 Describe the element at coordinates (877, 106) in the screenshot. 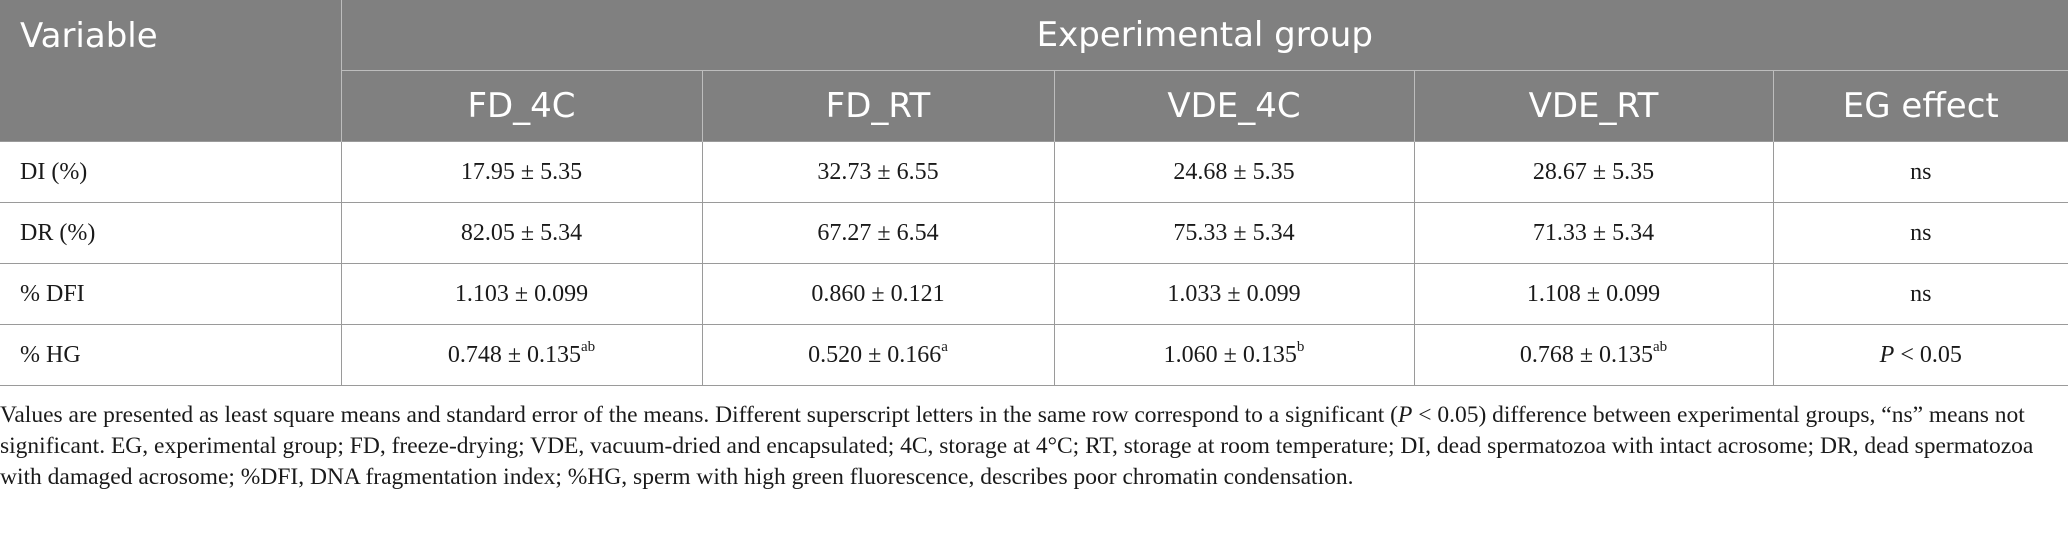

I see `header-fd-rt: FD_RT` at that location.